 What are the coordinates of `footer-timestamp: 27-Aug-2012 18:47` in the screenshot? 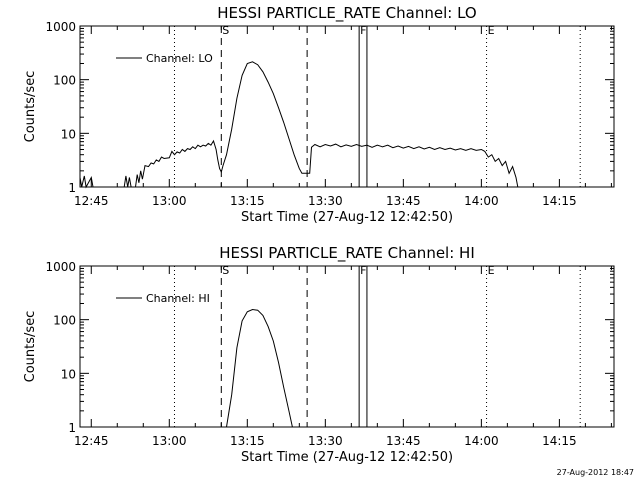 It's located at (595, 472).